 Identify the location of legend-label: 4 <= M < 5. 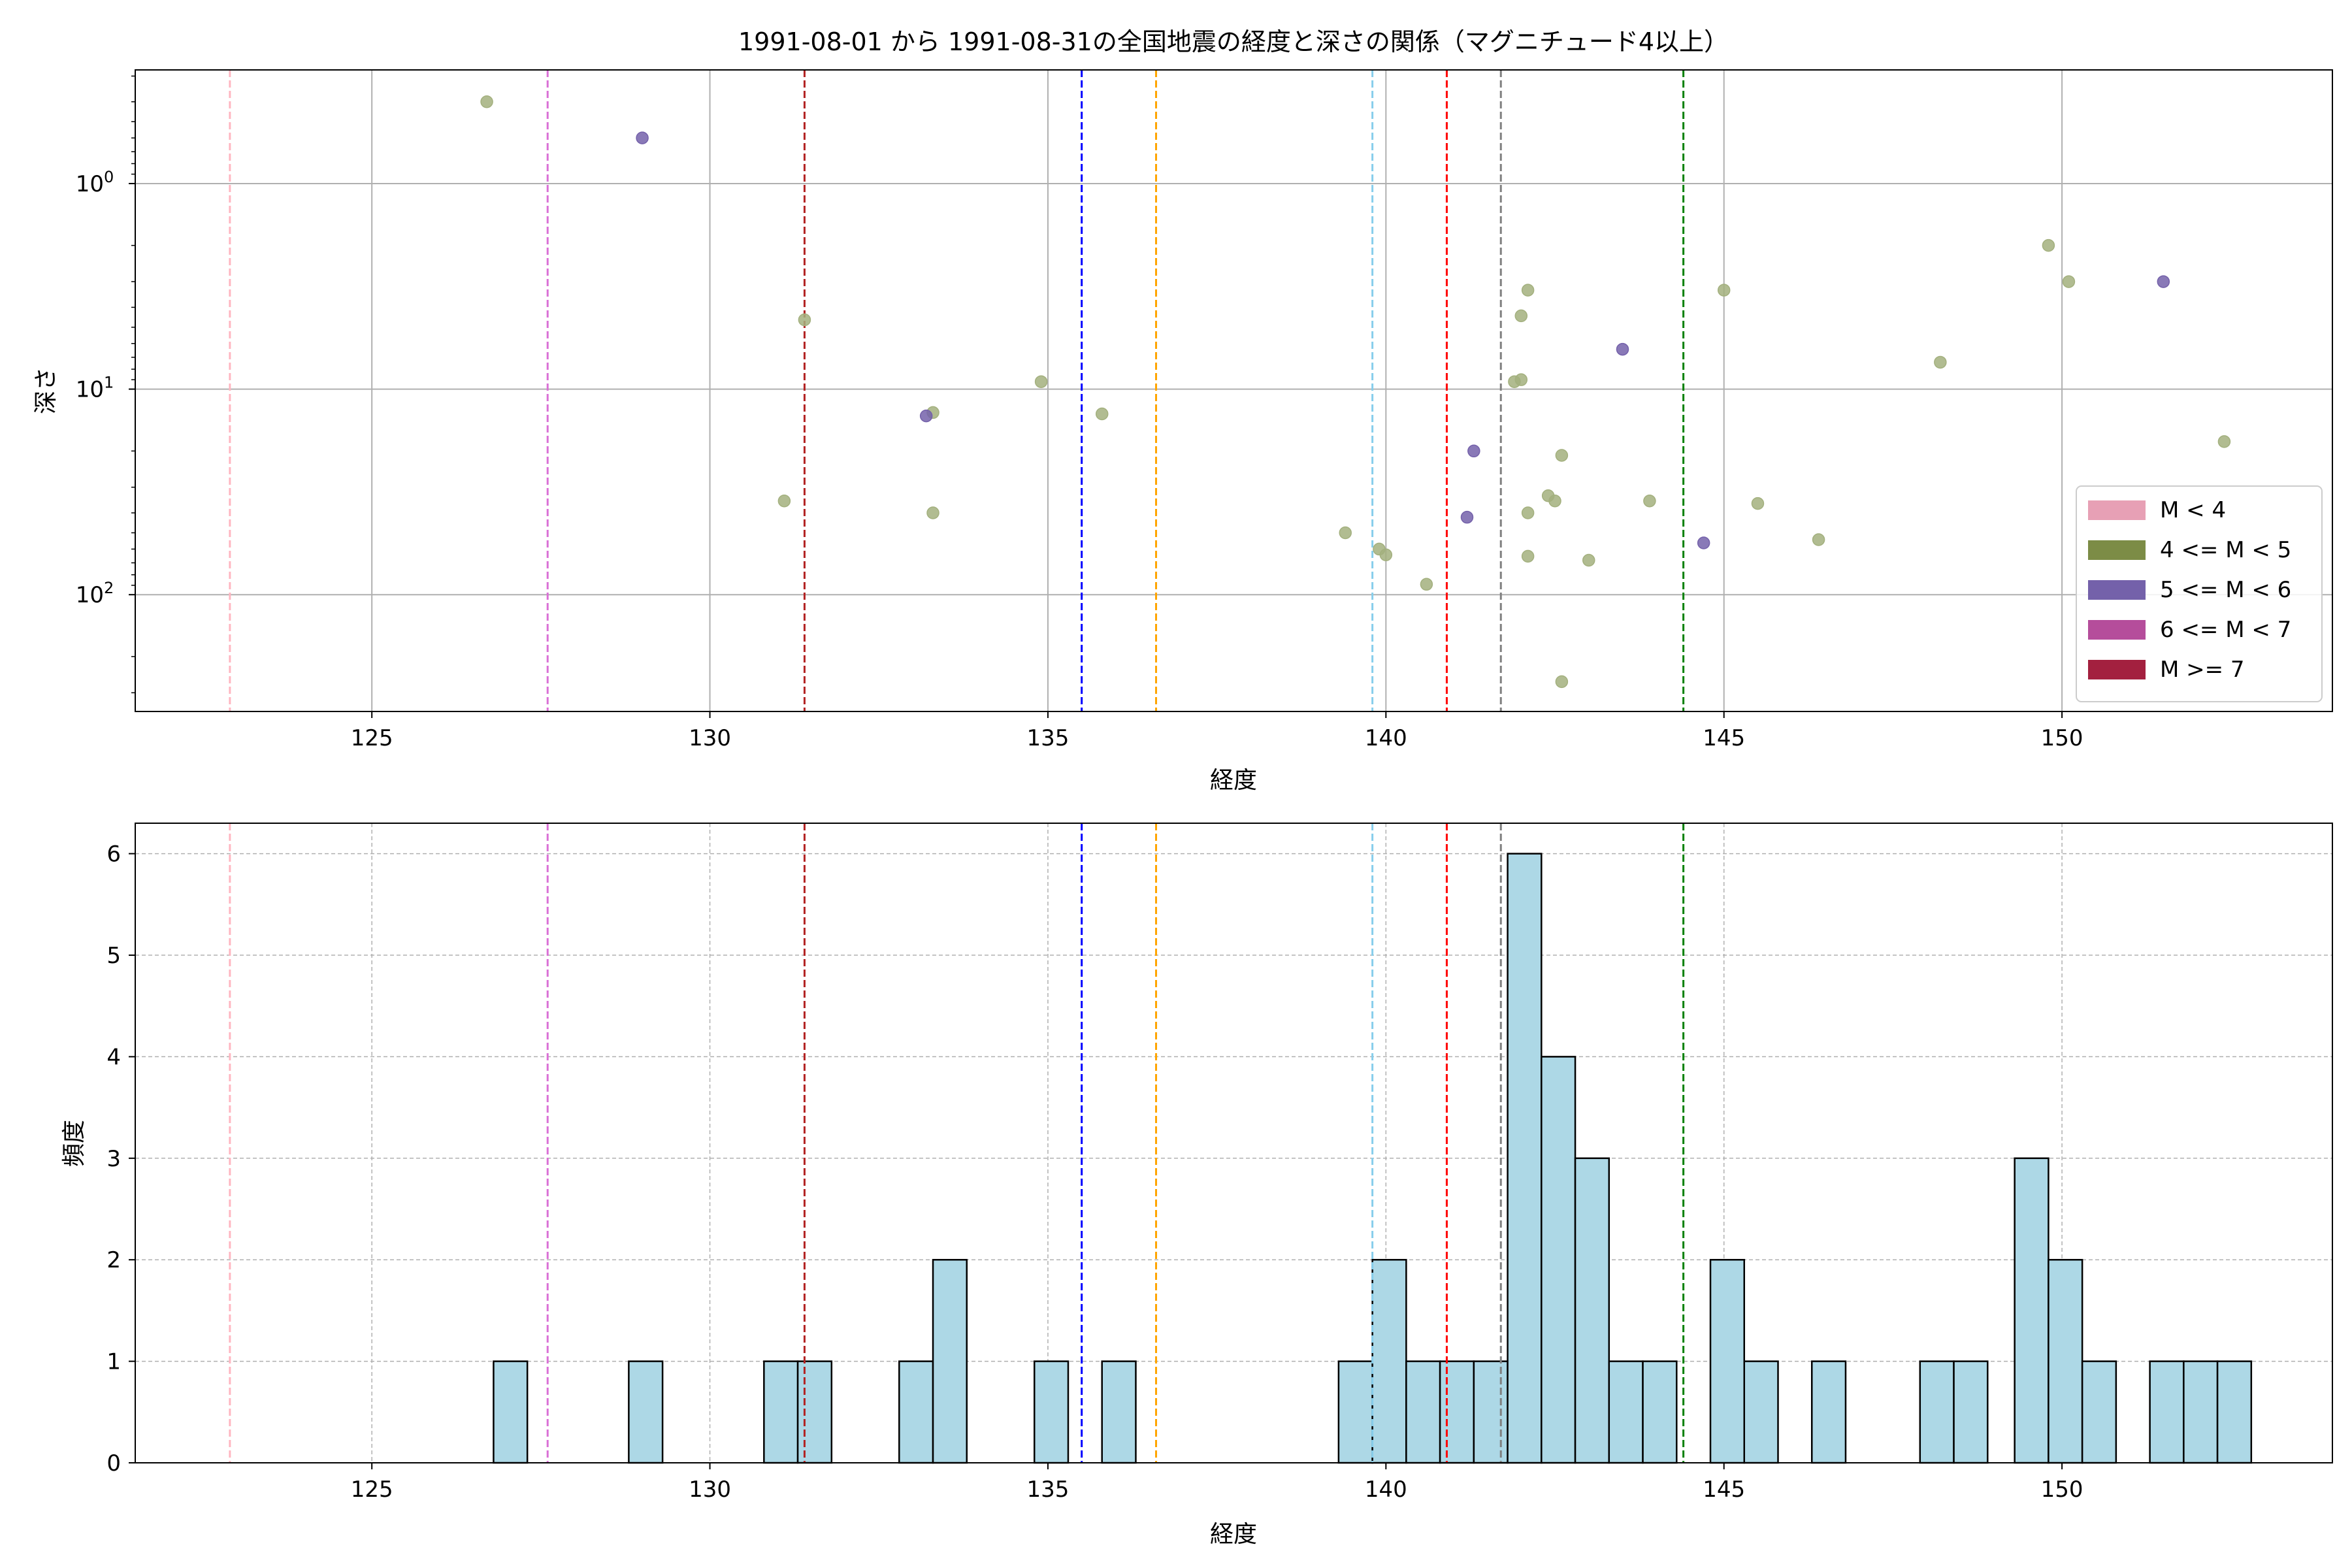
(2225, 550).